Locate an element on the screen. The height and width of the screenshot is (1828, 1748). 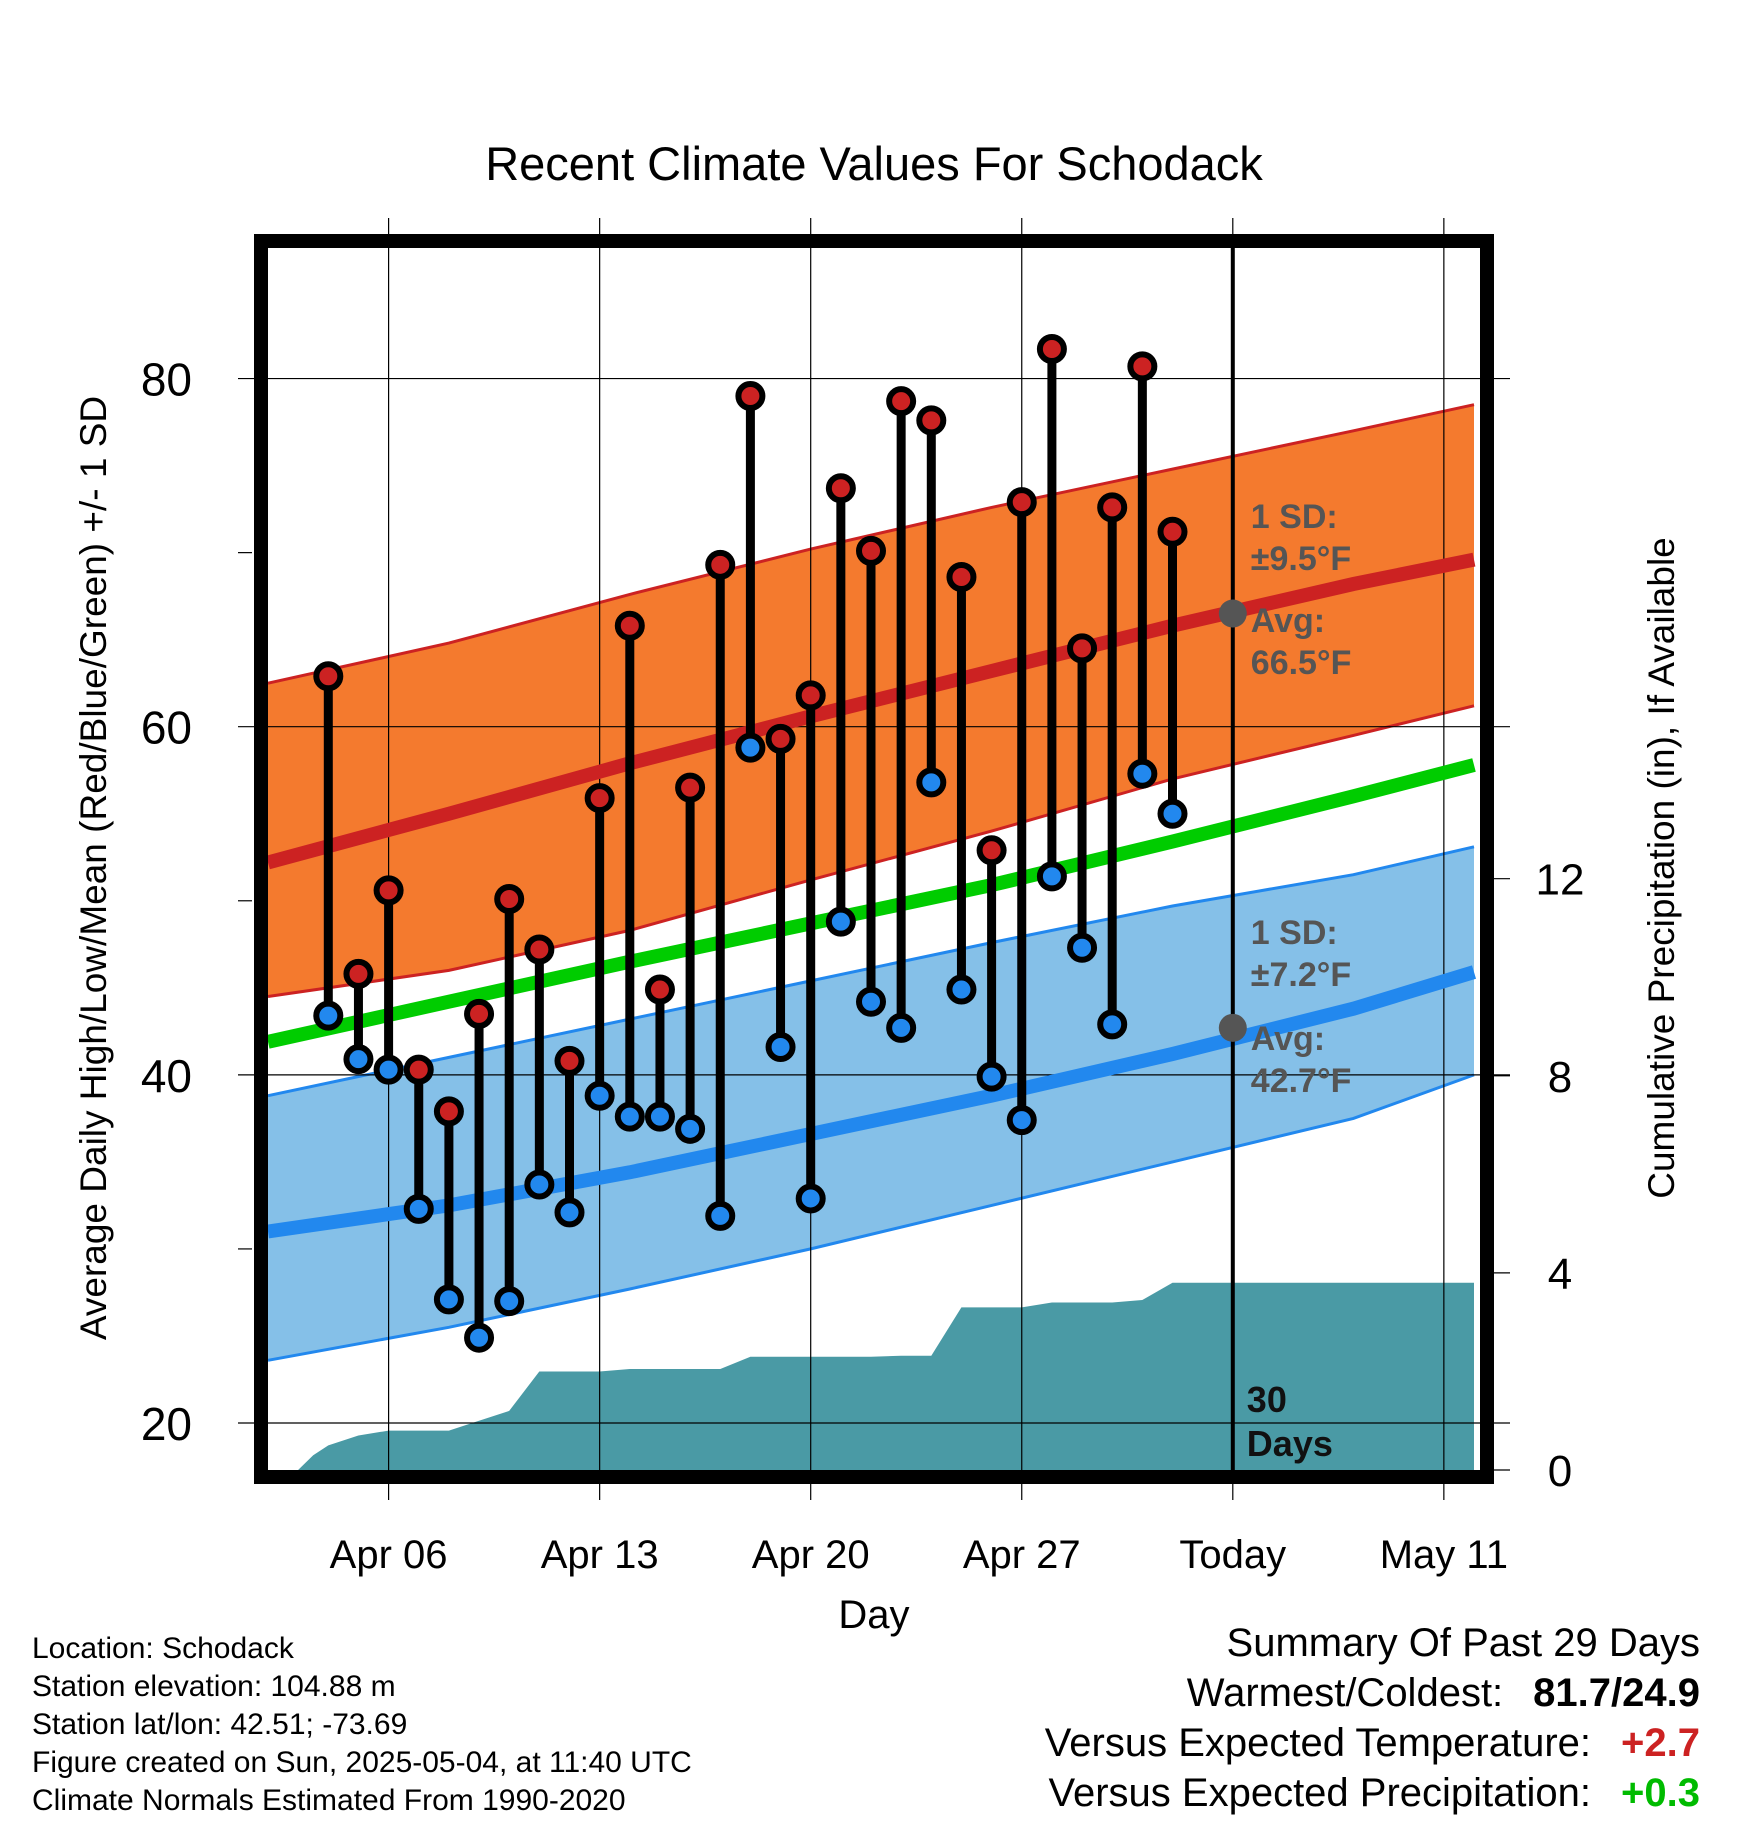
elevation-text: Station elevation: 104.88 m is located at coordinates (214, 1686).